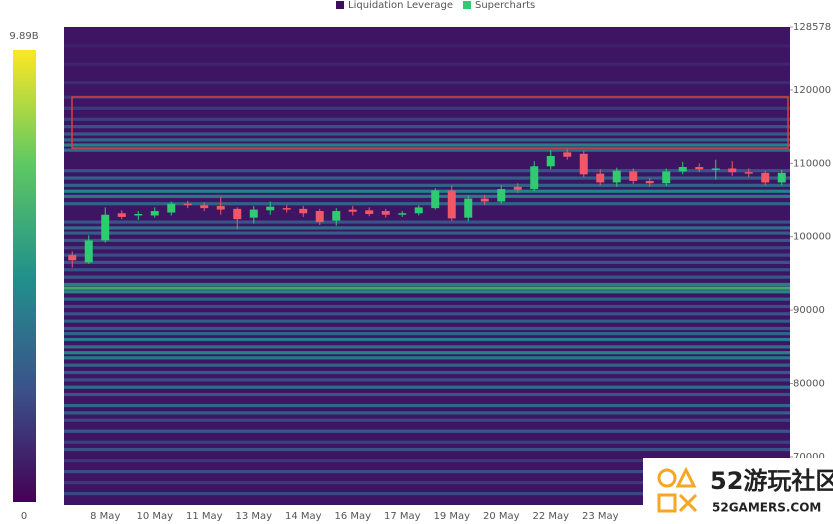  I want to click on x-tick-label: 8 May, so click(105, 516).